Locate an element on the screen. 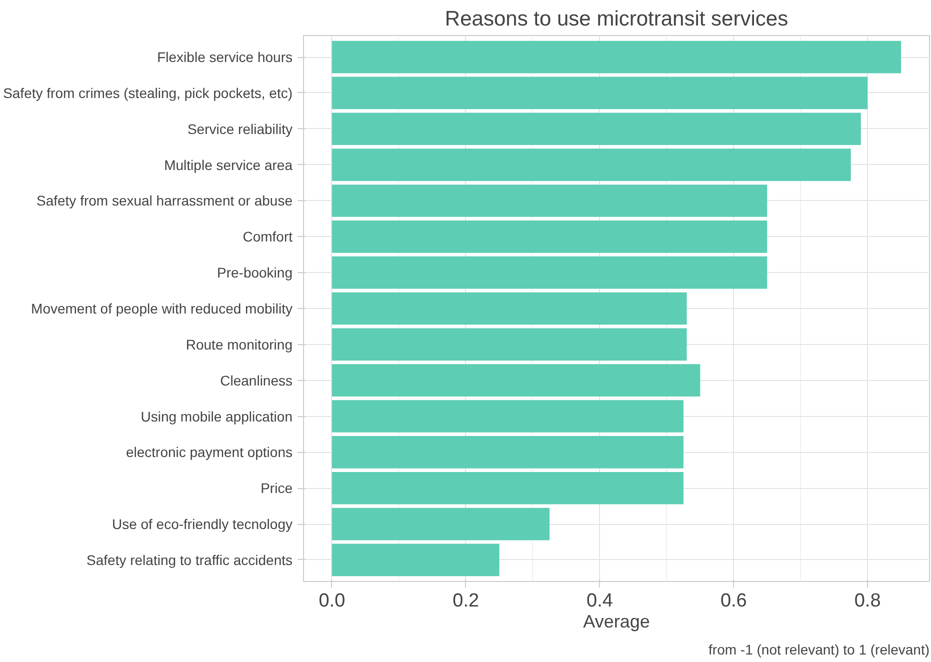 The height and width of the screenshot is (662, 931). x-tick-label: 0.2 is located at coordinates (466, 601).